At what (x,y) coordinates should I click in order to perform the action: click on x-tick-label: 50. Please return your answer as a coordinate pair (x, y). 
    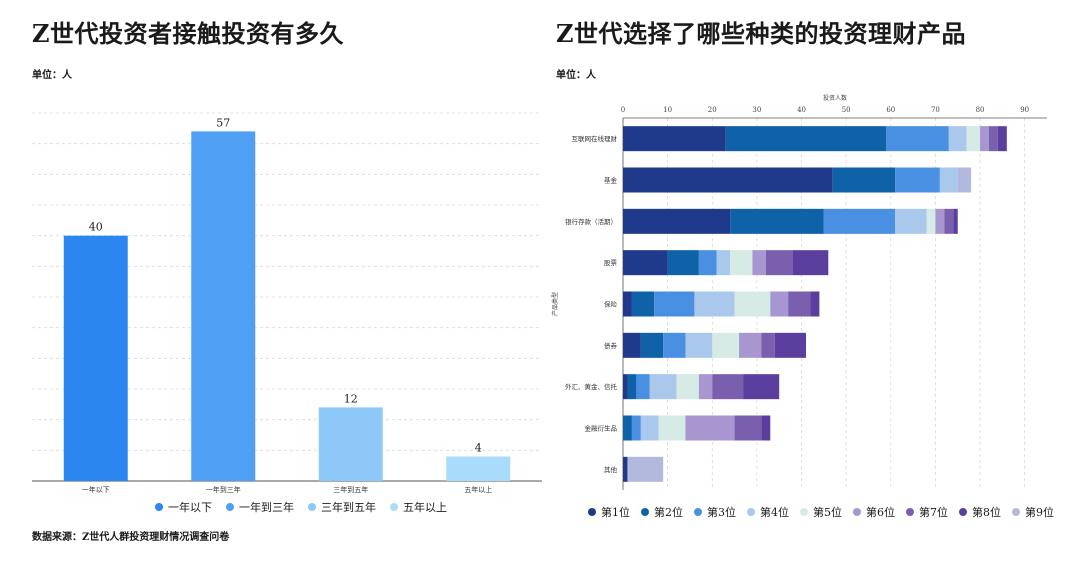
    Looking at the image, I should click on (846, 110).